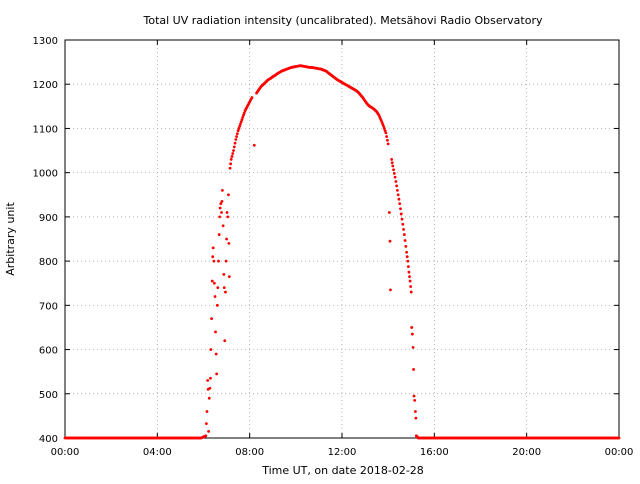  Describe the element at coordinates (249, 452) in the screenshot. I see `x-tick-label: 08:00` at that location.